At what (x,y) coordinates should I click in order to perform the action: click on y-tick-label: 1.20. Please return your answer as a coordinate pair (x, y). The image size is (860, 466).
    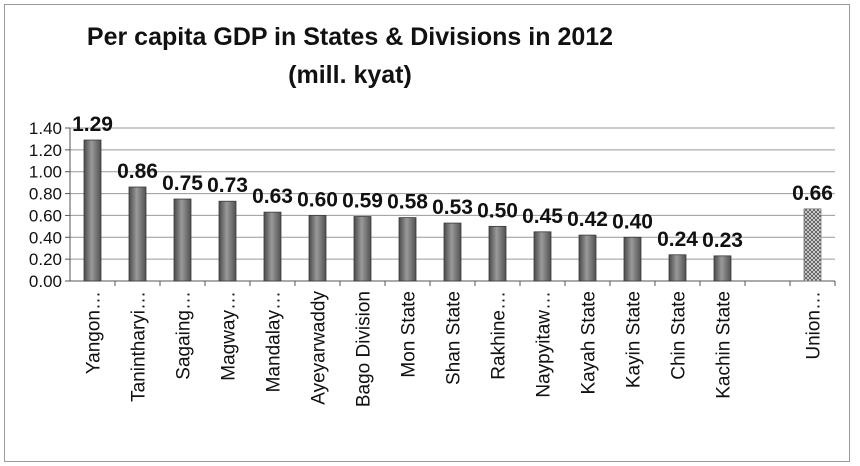
    Looking at the image, I should click on (45, 150).